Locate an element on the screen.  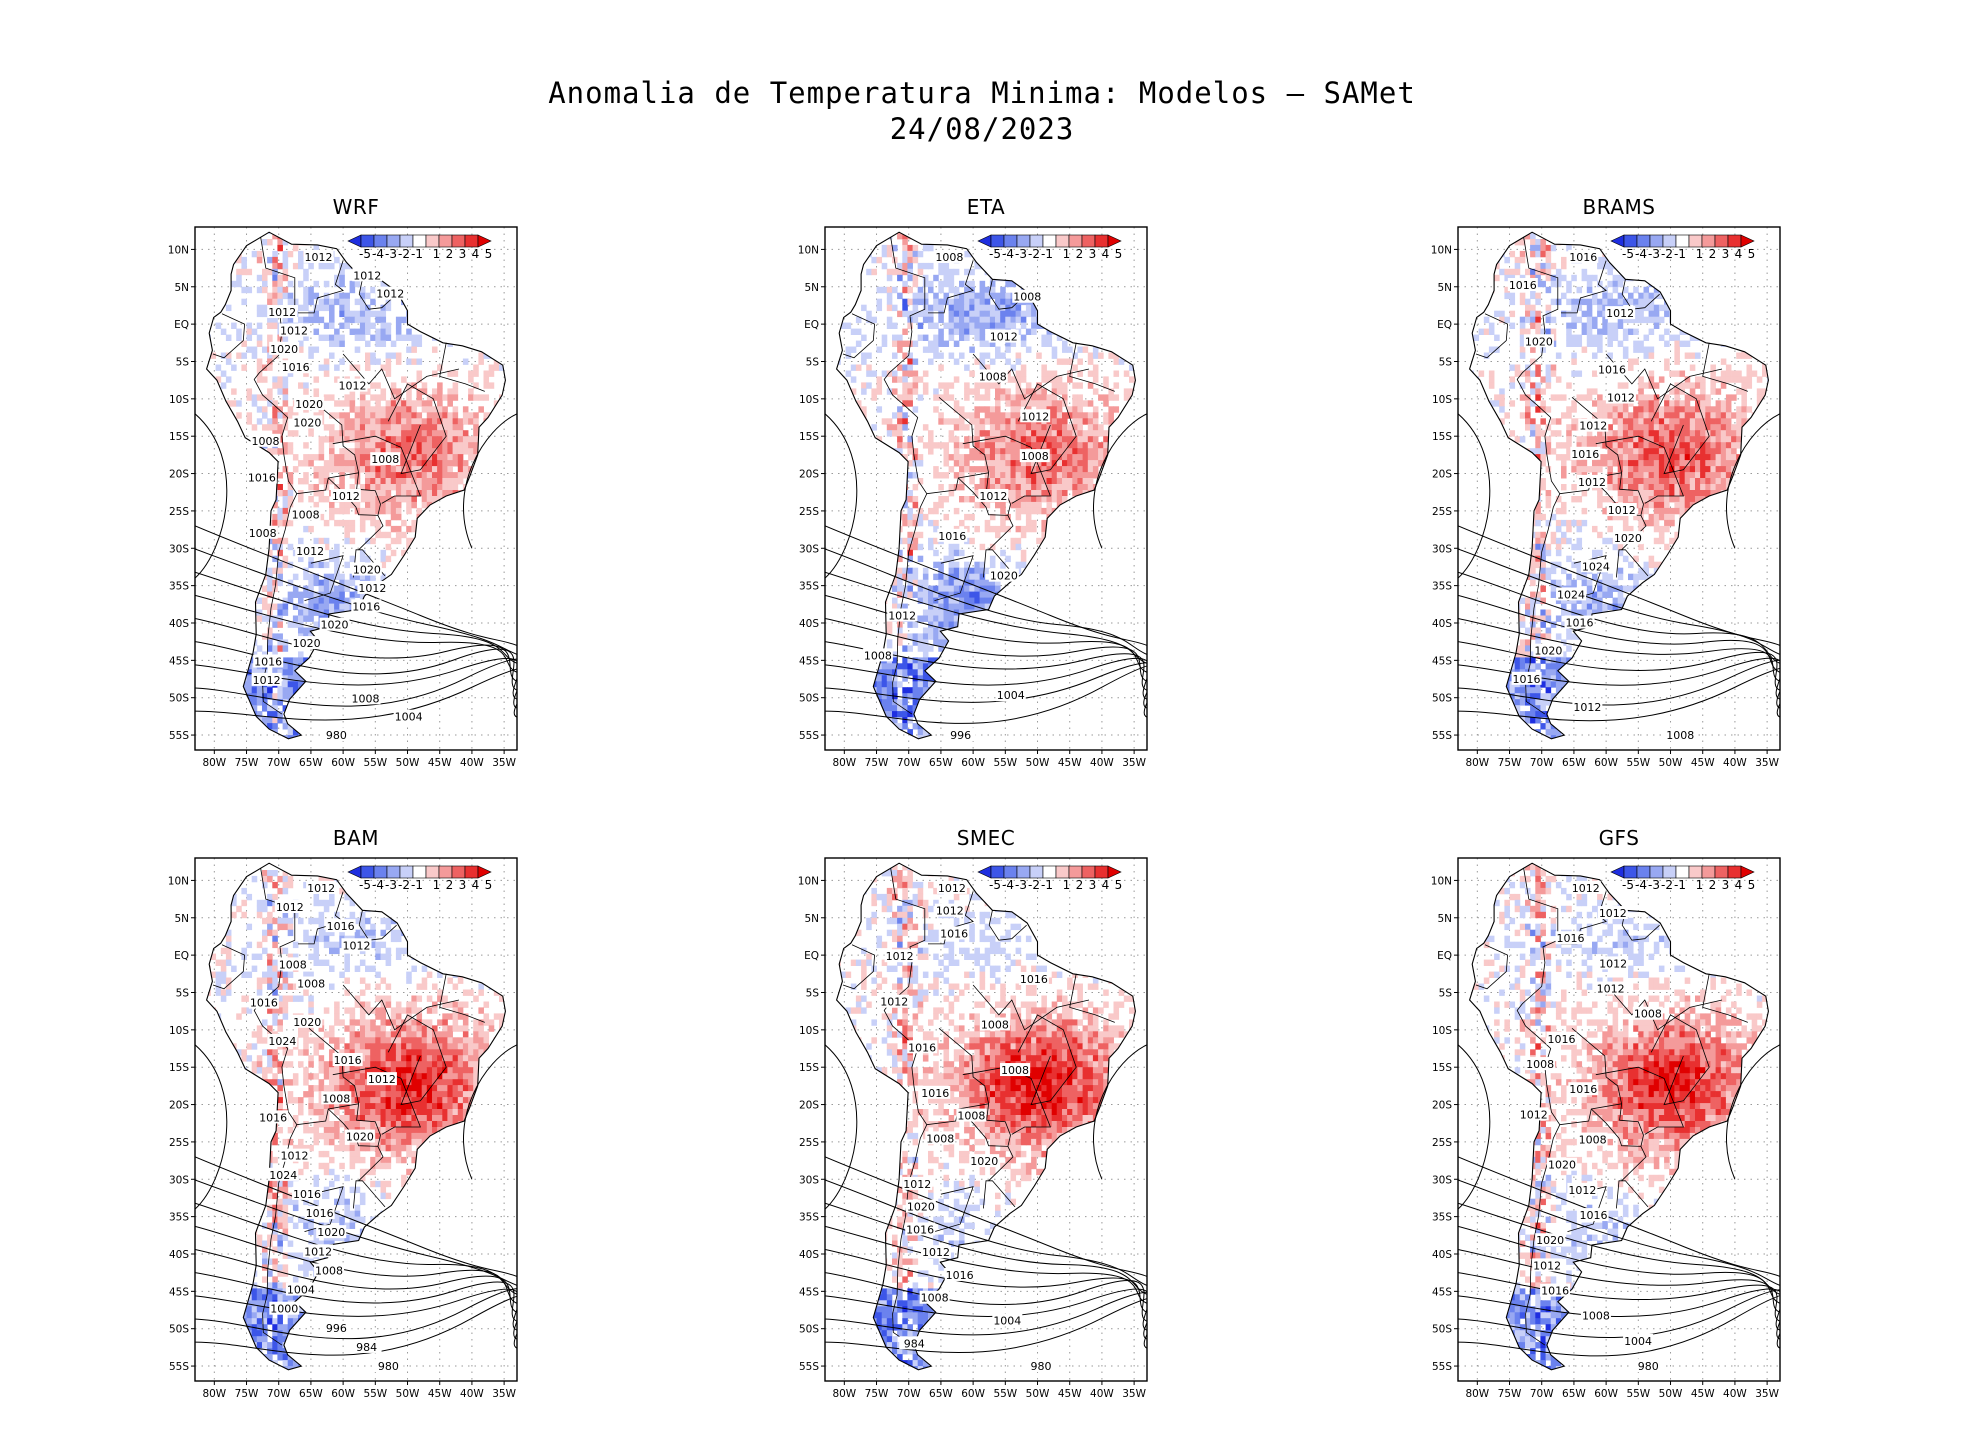
country-borders is located at coordinates (978, 1107).